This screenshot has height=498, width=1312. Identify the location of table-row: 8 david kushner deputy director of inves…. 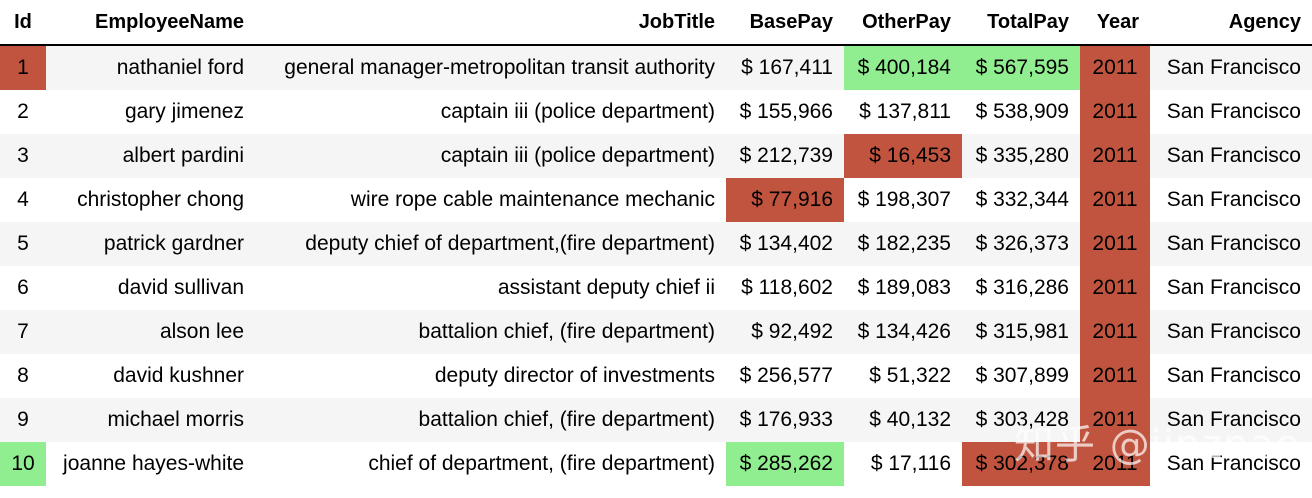
(656, 376).